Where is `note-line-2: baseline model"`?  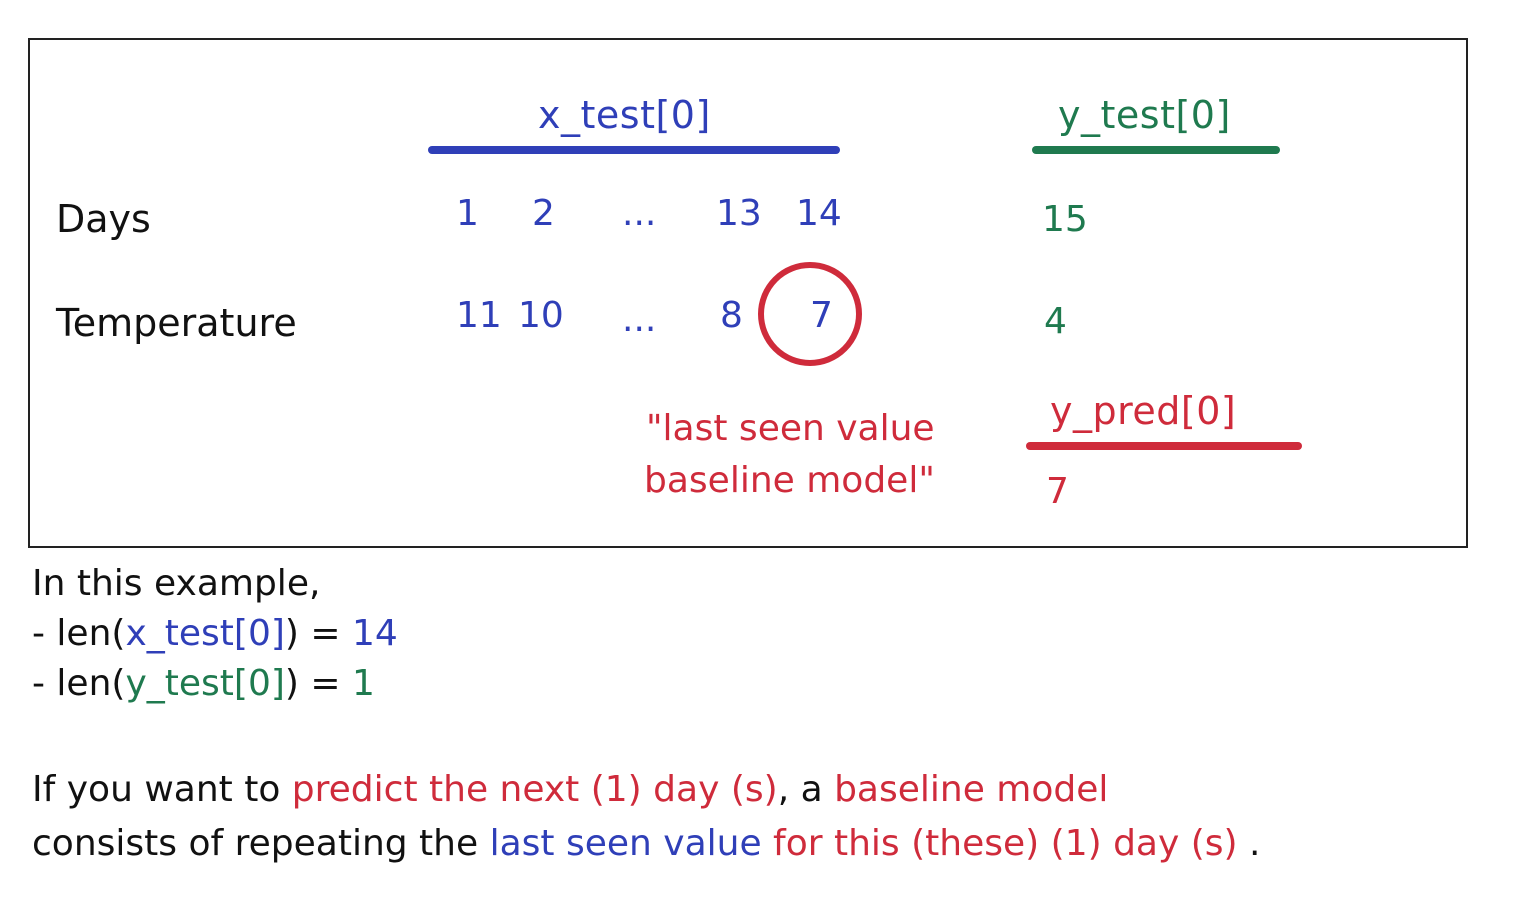 note-line-2: baseline model" is located at coordinates (789, 480).